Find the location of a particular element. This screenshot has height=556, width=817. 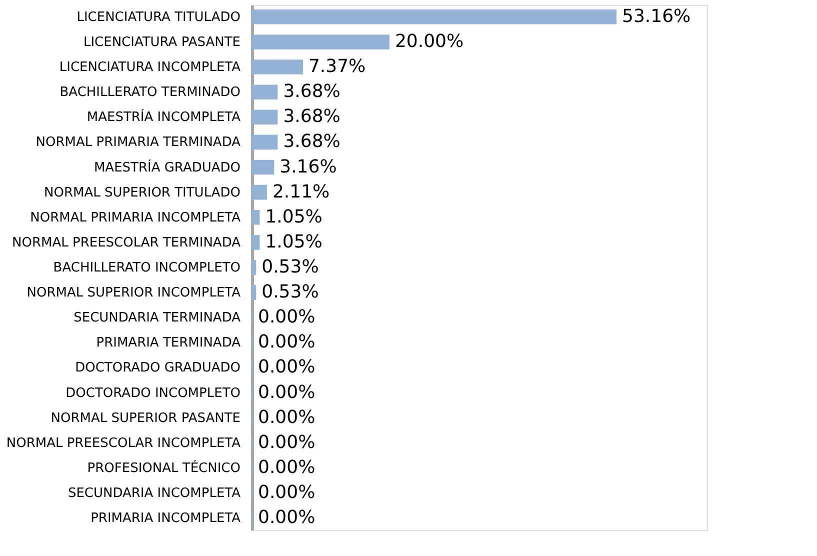

y-tick-label: NORMAL SUPERIOR PASANTE is located at coordinates (145, 418).